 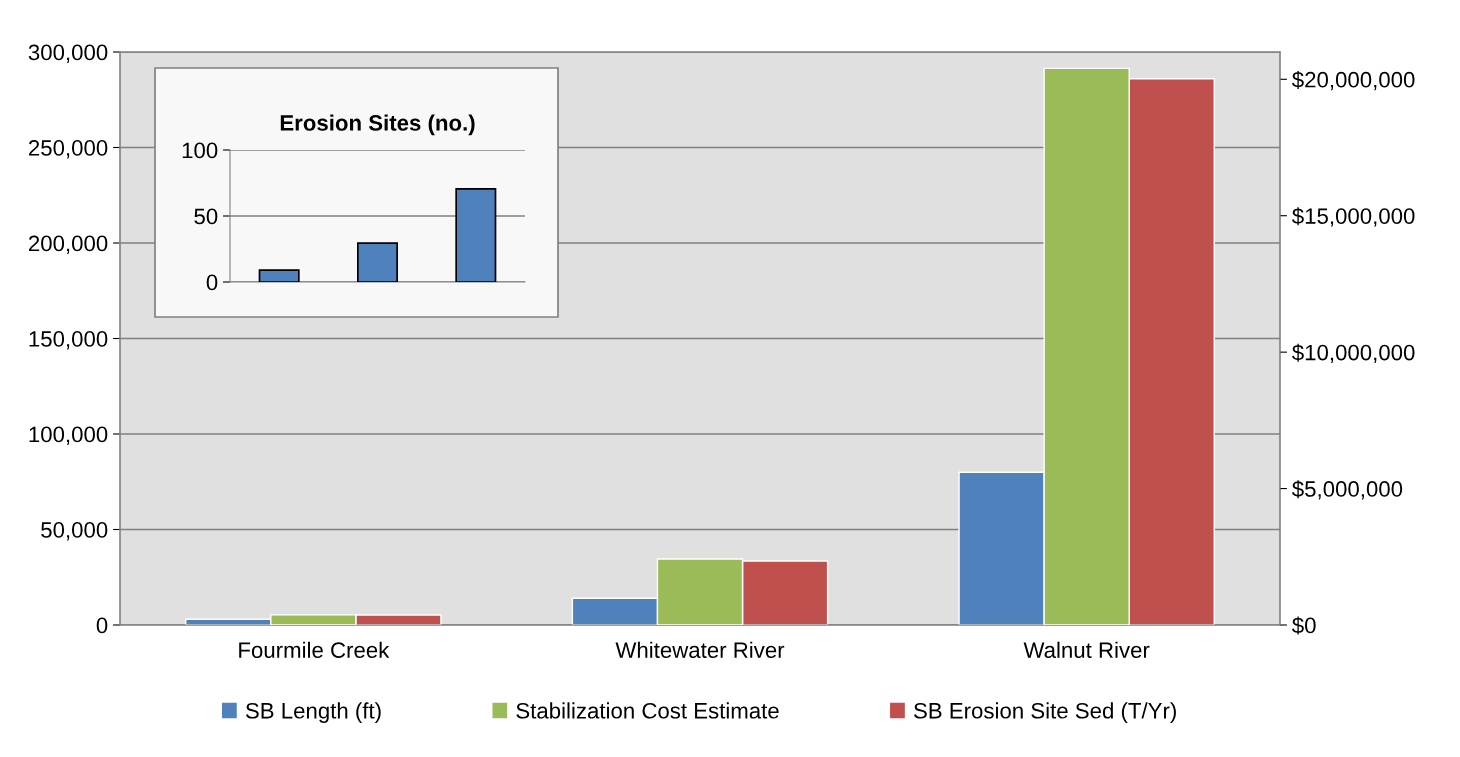 I want to click on x-tick-label: Whitewater River, so click(x=700, y=649).